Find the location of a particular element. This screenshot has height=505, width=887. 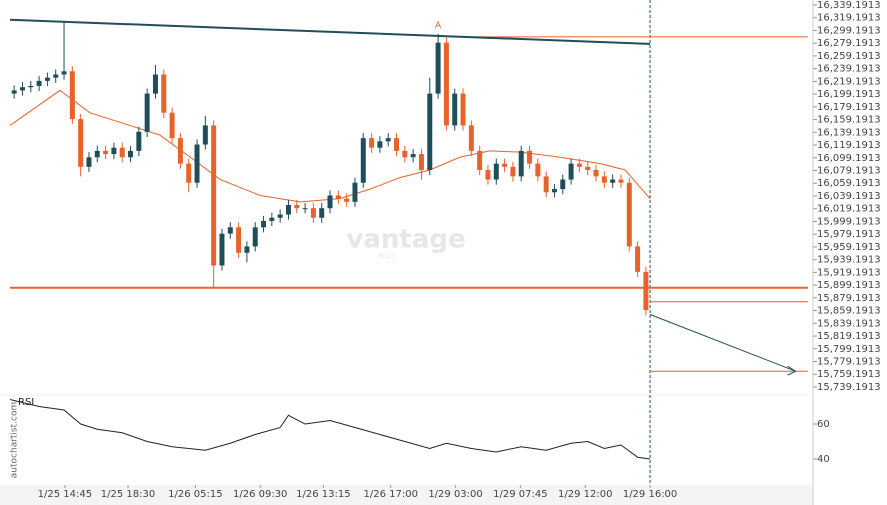

y-tick-label: 15,759.1913 is located at coordinates (849, 374).